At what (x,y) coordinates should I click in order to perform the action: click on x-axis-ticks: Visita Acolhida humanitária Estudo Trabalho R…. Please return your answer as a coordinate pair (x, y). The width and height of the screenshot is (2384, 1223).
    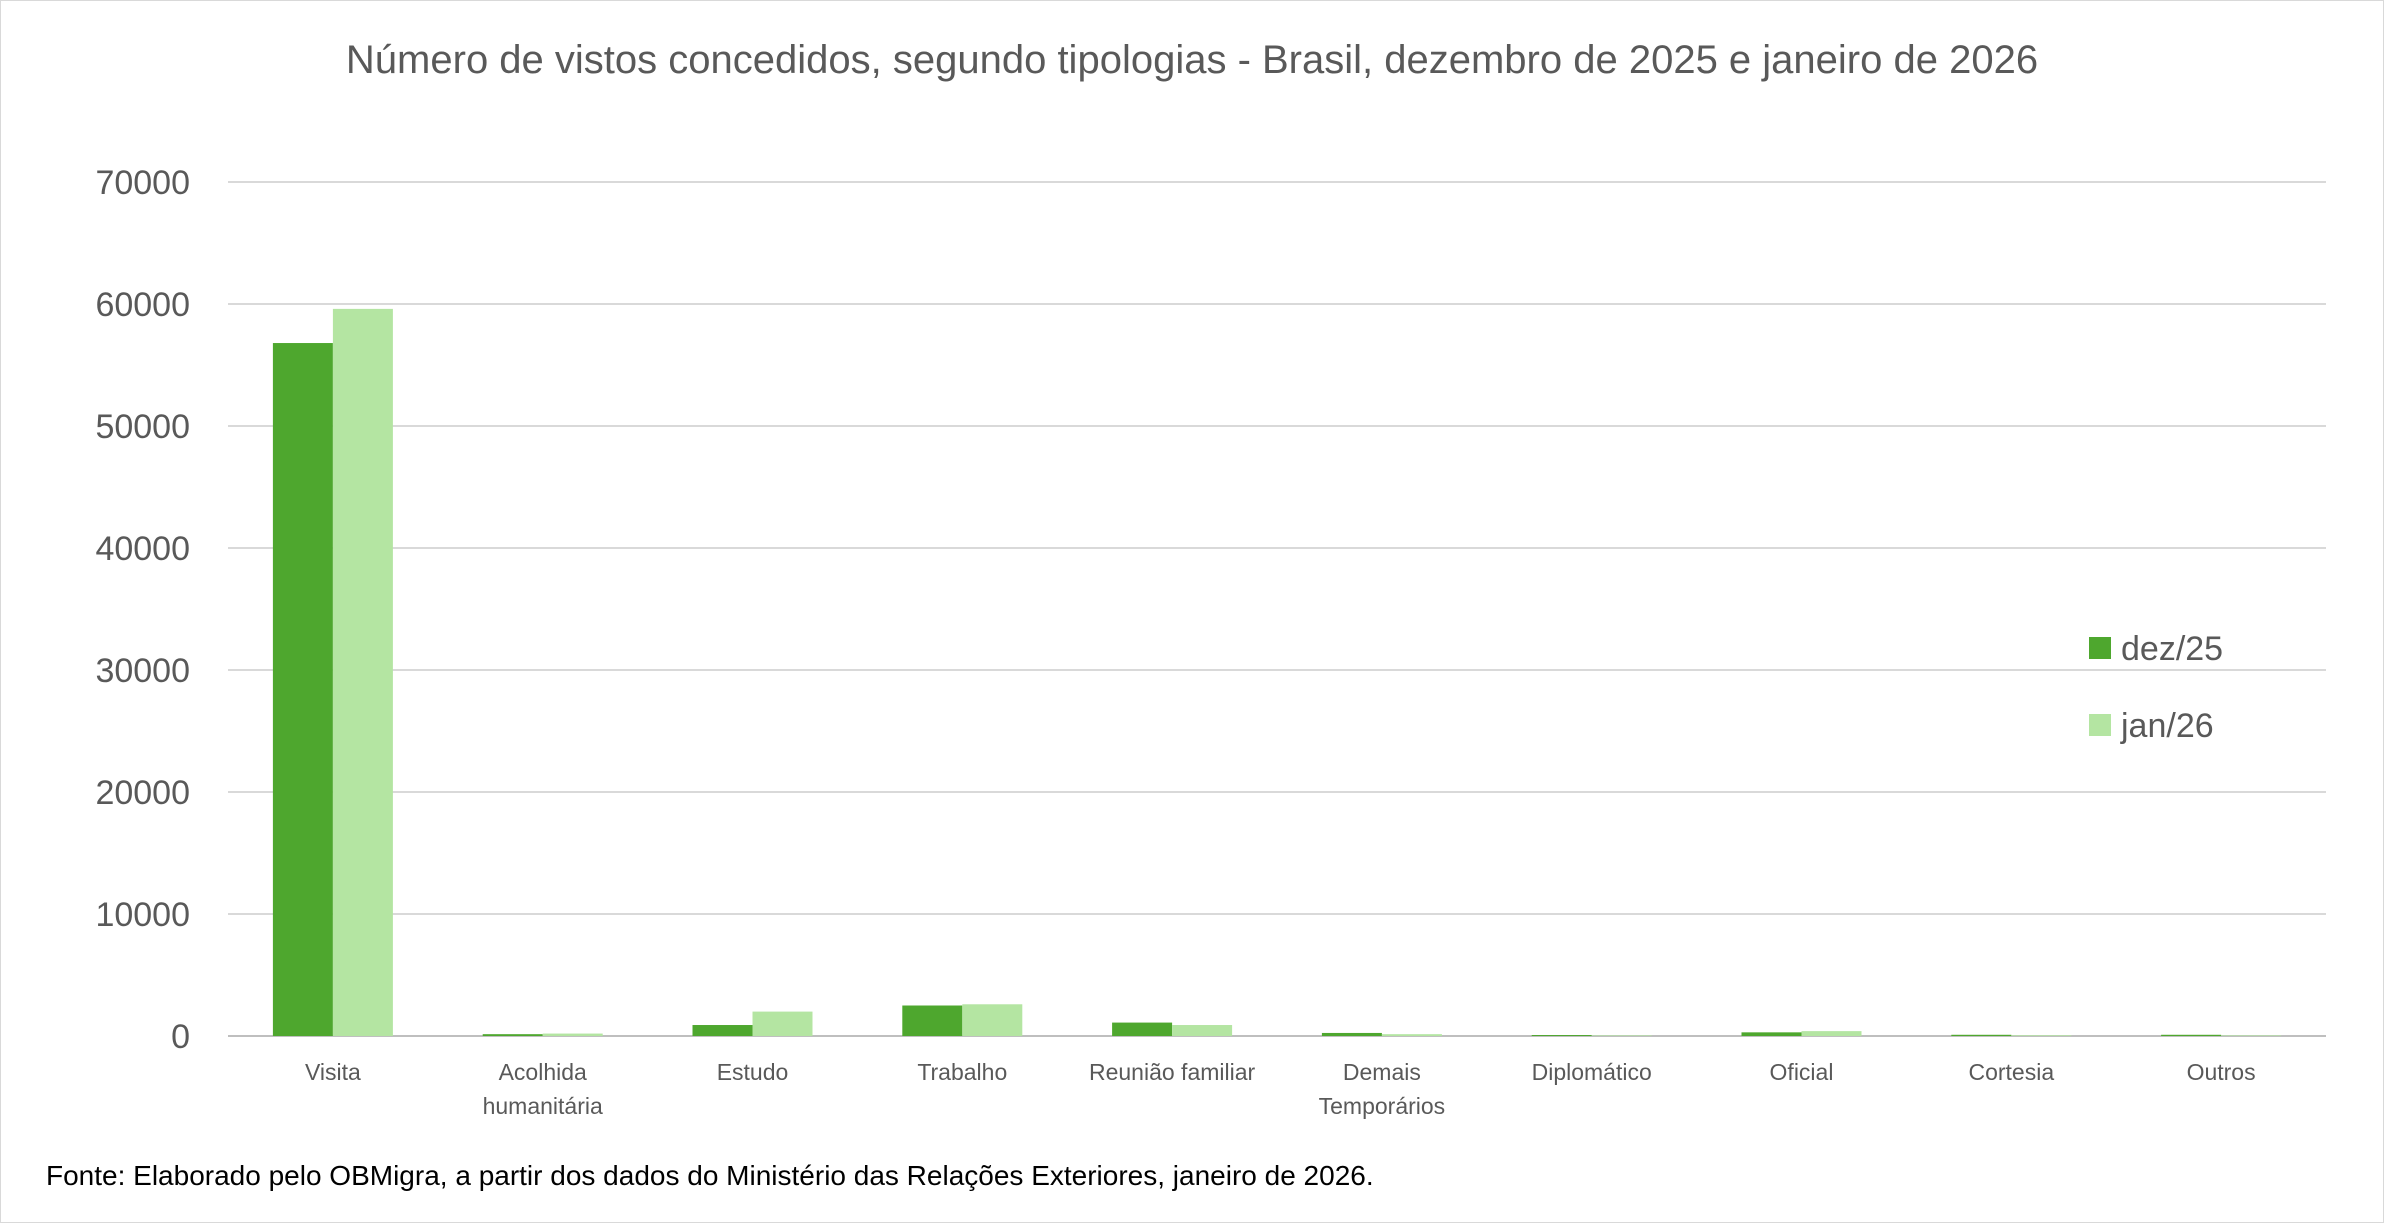
    Looking at the image, I should click on (1280, 1089).